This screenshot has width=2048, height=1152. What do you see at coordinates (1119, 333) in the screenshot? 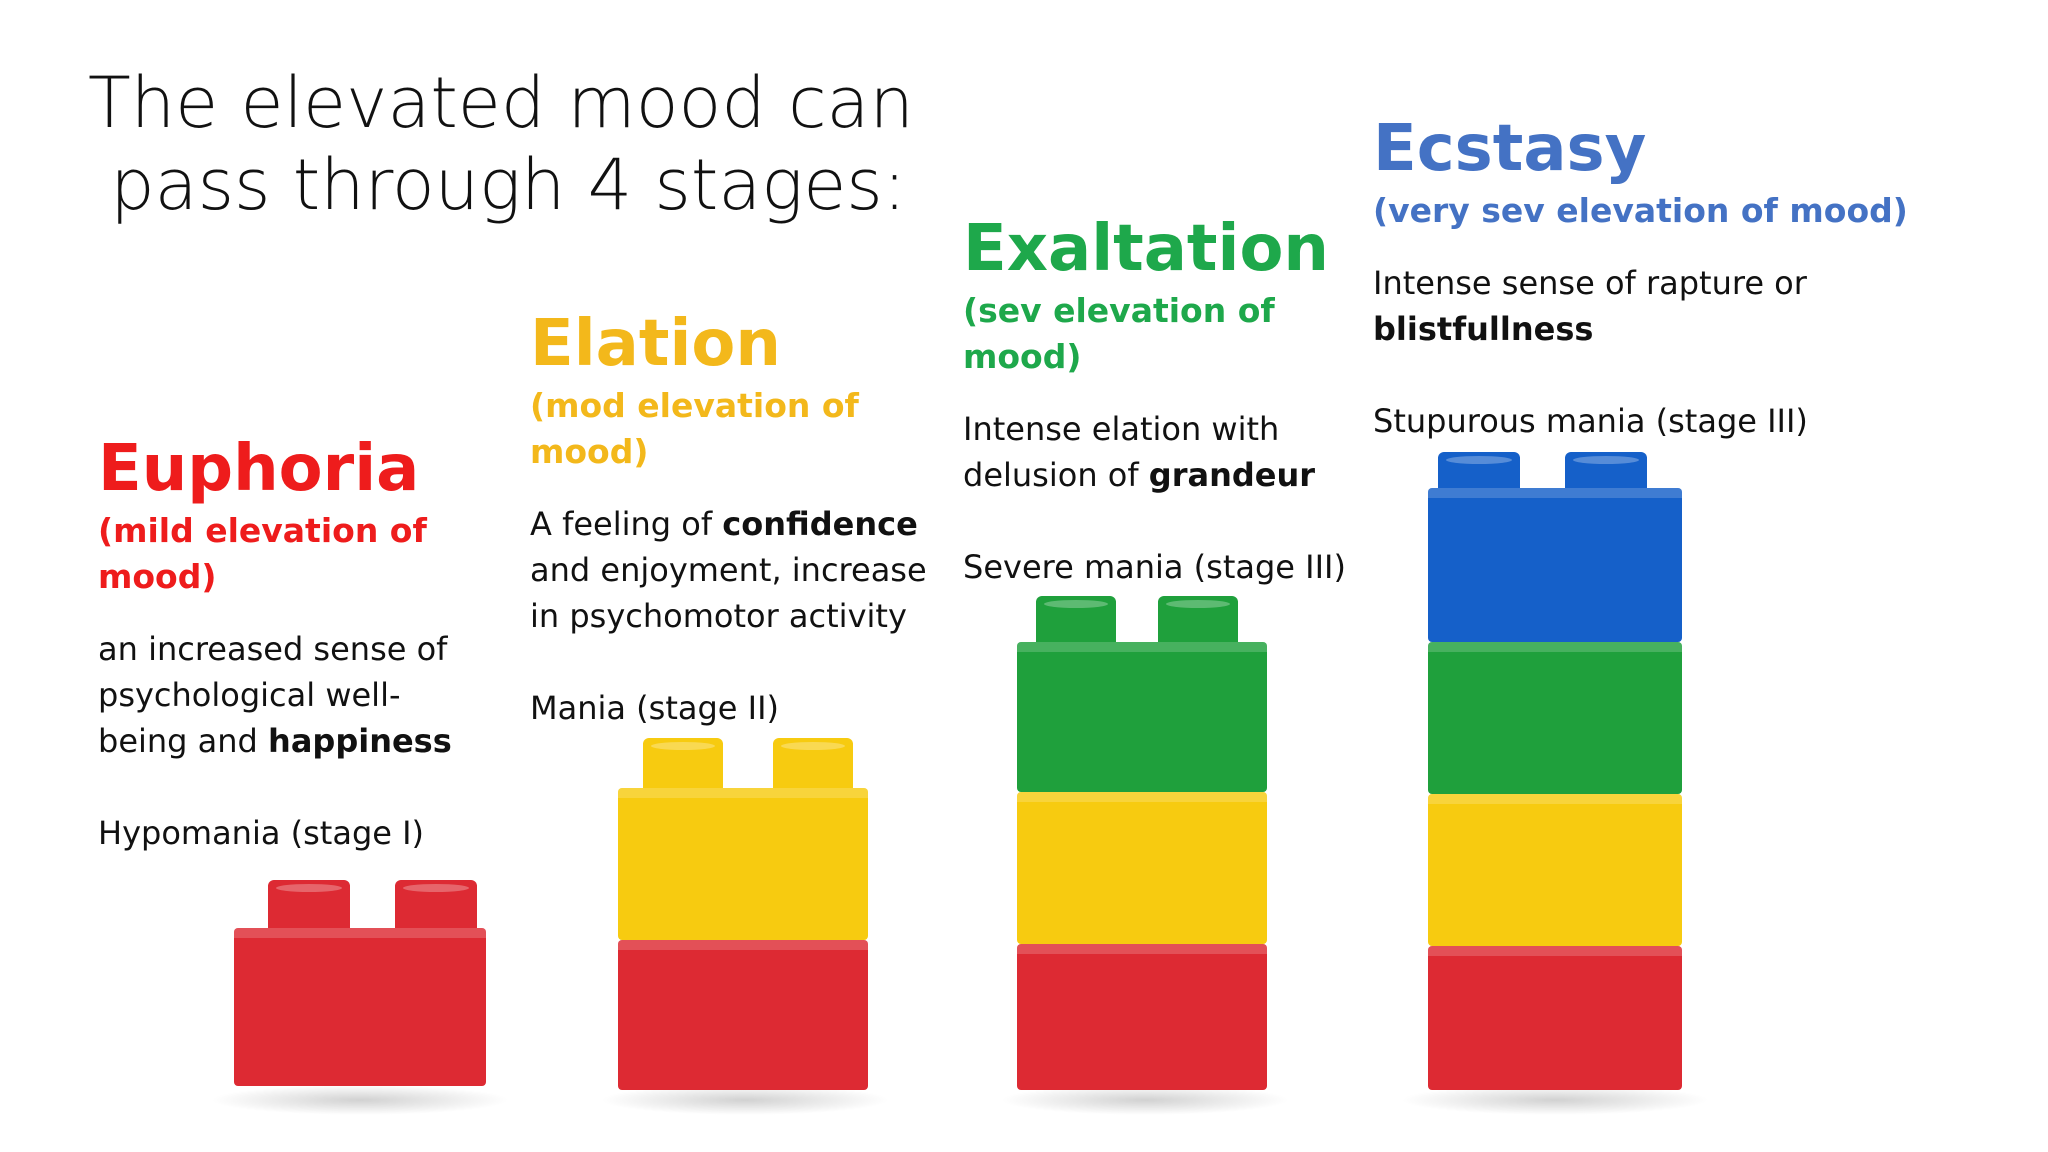
I see `stage-subtitle: (sev elevation of mood)` at bounding box center [1119, 333].